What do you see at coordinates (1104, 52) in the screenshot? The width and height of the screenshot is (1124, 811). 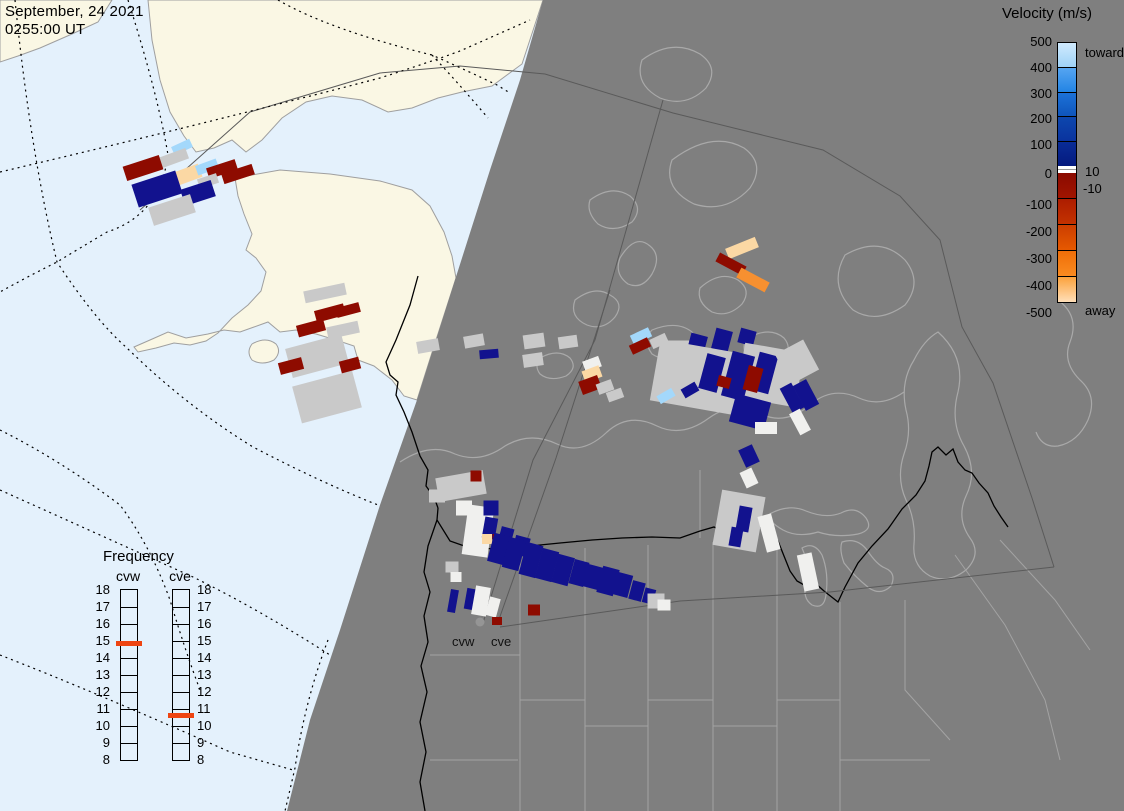 I see `toward-label: toward` at bounding box center [1104, 52].